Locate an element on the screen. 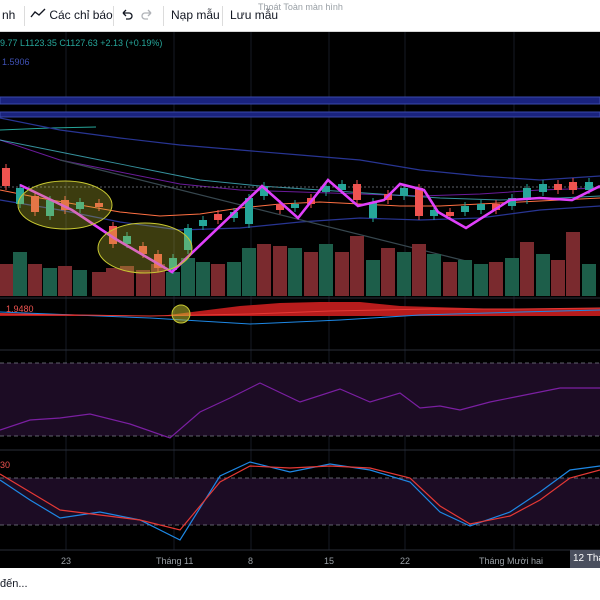 This screenshot has width=600, height=600. redo-button is located at coordinates (147, 15).